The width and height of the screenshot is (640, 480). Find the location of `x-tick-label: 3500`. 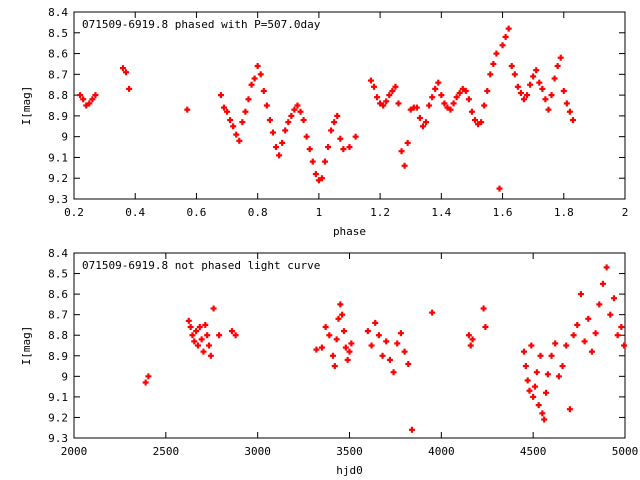

x-tick-label: 3500 is located at coordinates (349, 451).